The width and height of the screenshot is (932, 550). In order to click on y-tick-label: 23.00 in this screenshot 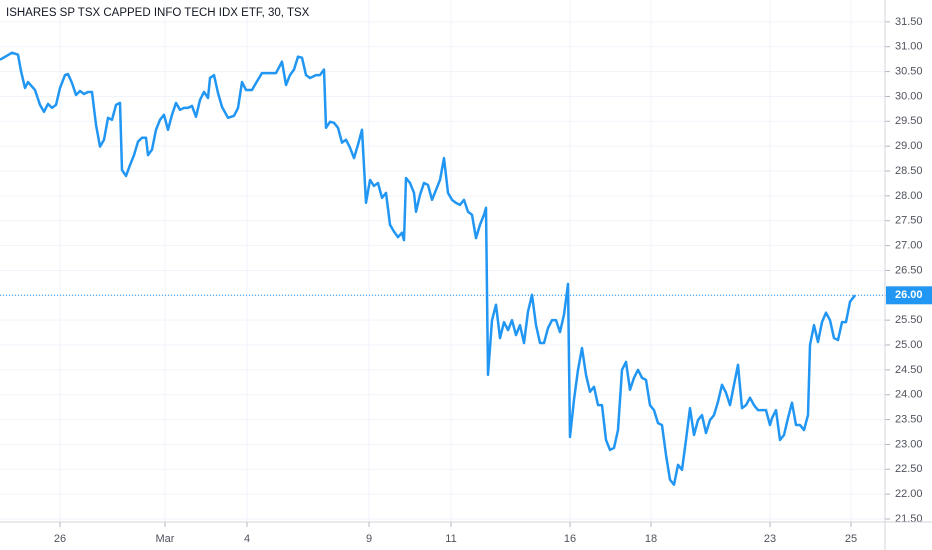, I will do `click(909, 444)`.